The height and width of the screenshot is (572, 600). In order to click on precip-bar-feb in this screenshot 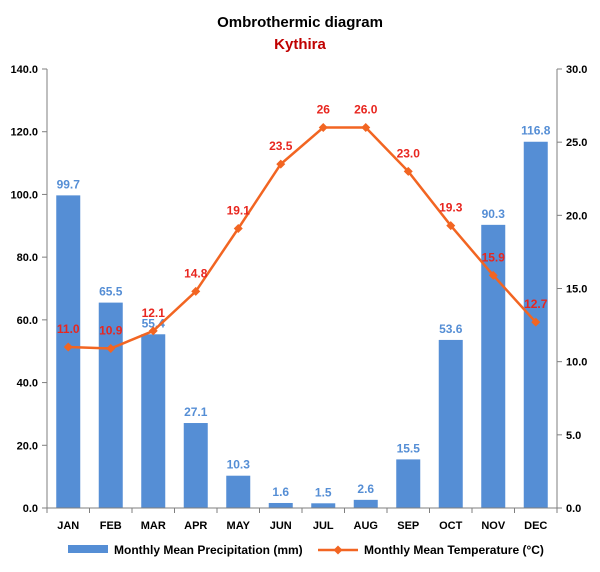, I will do `click(110, 405)`.